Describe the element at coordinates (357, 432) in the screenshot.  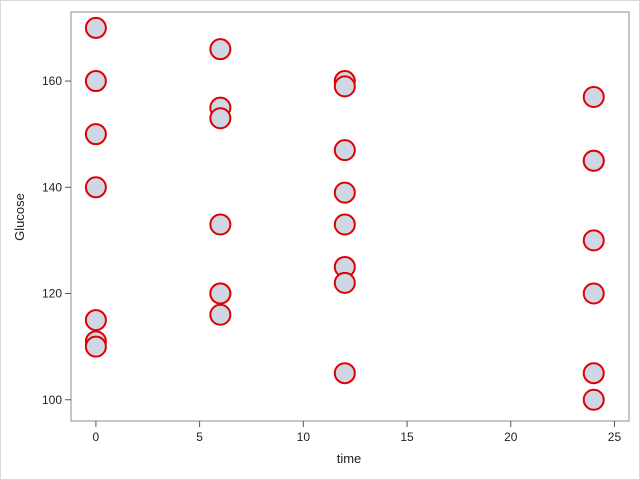
I see `x-axis: 0 5 10 15 20 25` at that location.